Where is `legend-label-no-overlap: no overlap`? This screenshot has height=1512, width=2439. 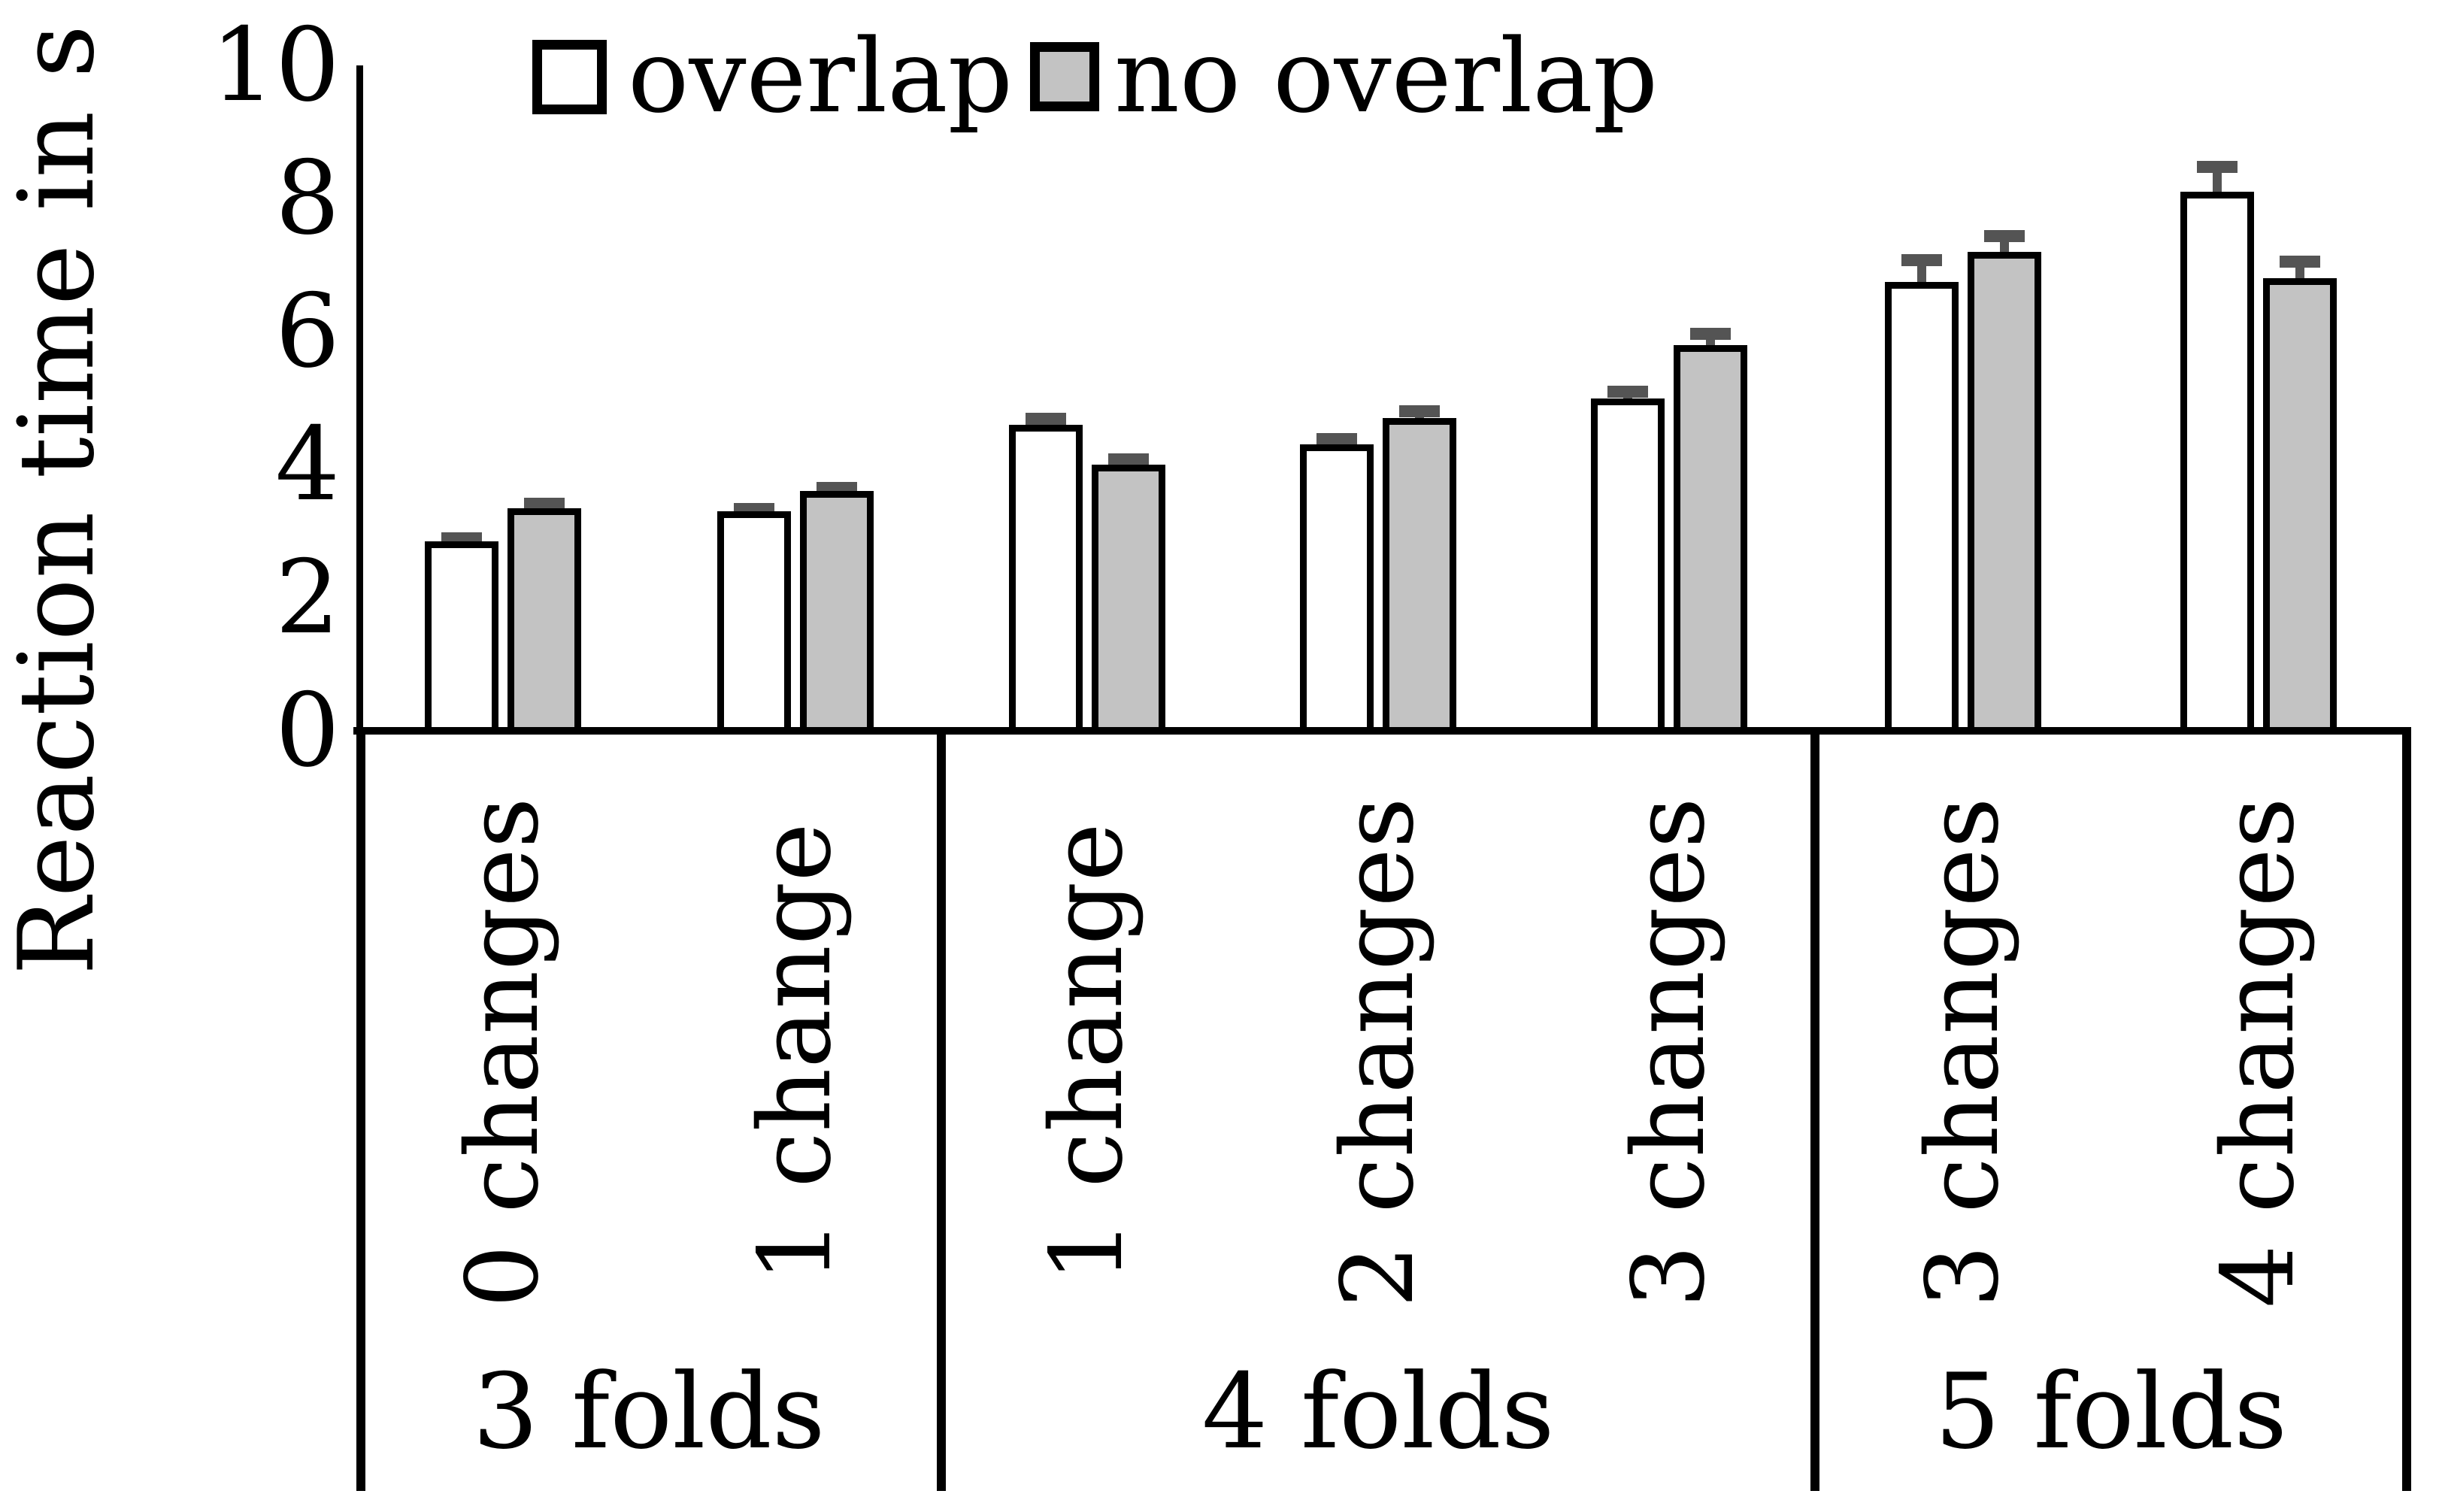
legend-label-no-overlap: no overlap is located at coordinates (1386, 76).